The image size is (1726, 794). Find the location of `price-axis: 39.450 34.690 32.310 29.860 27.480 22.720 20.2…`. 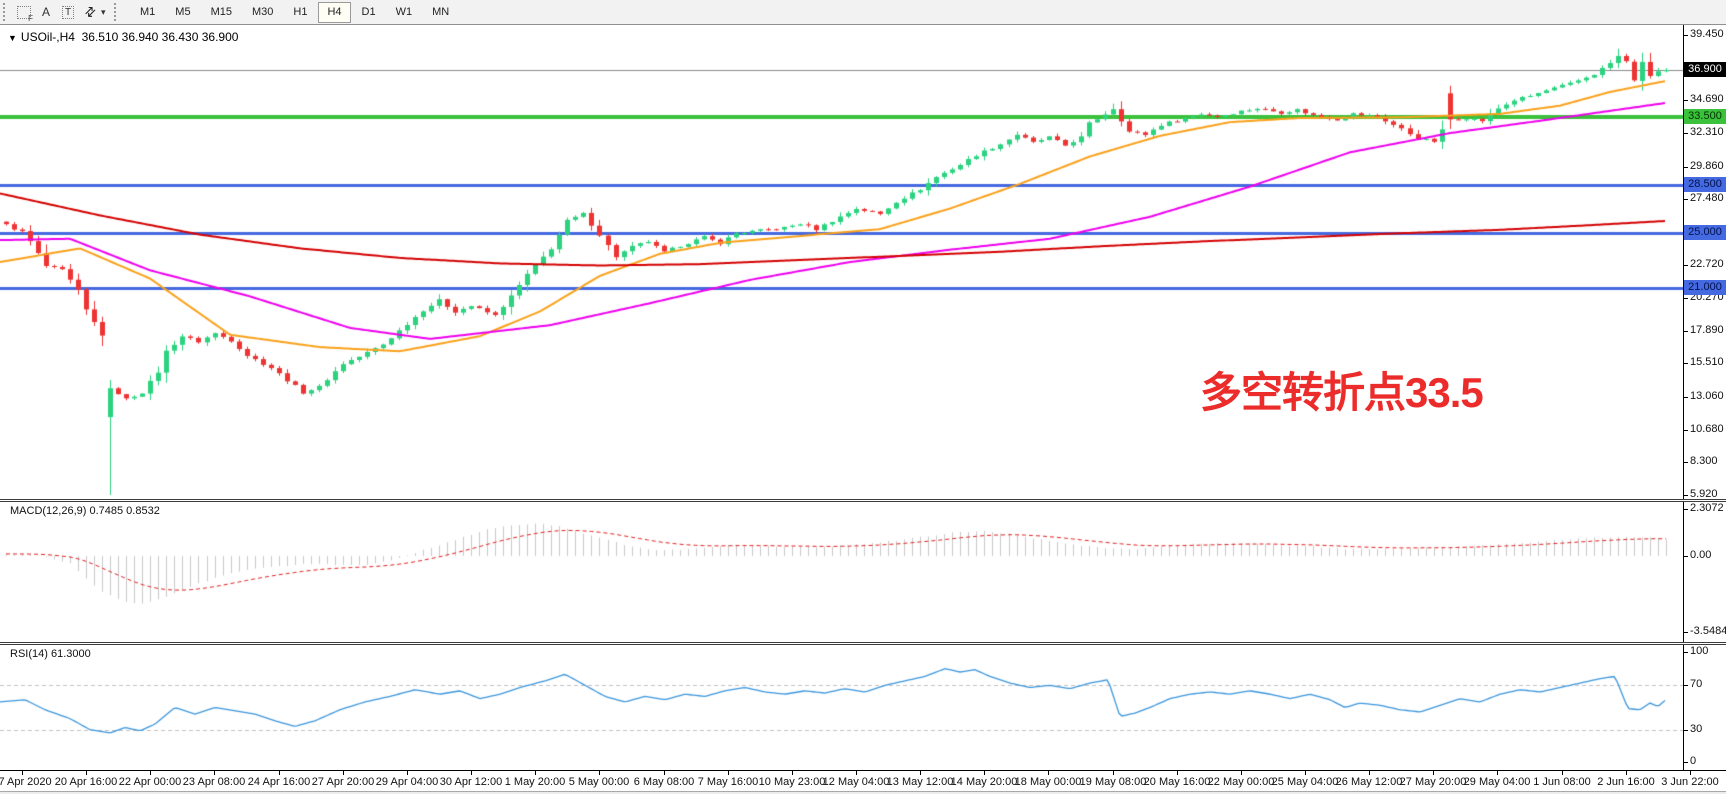

price-axis: 39.450 34.690 32.310 29.860 27.480 22.720 20.2… is located at coordinates (1704, 262).